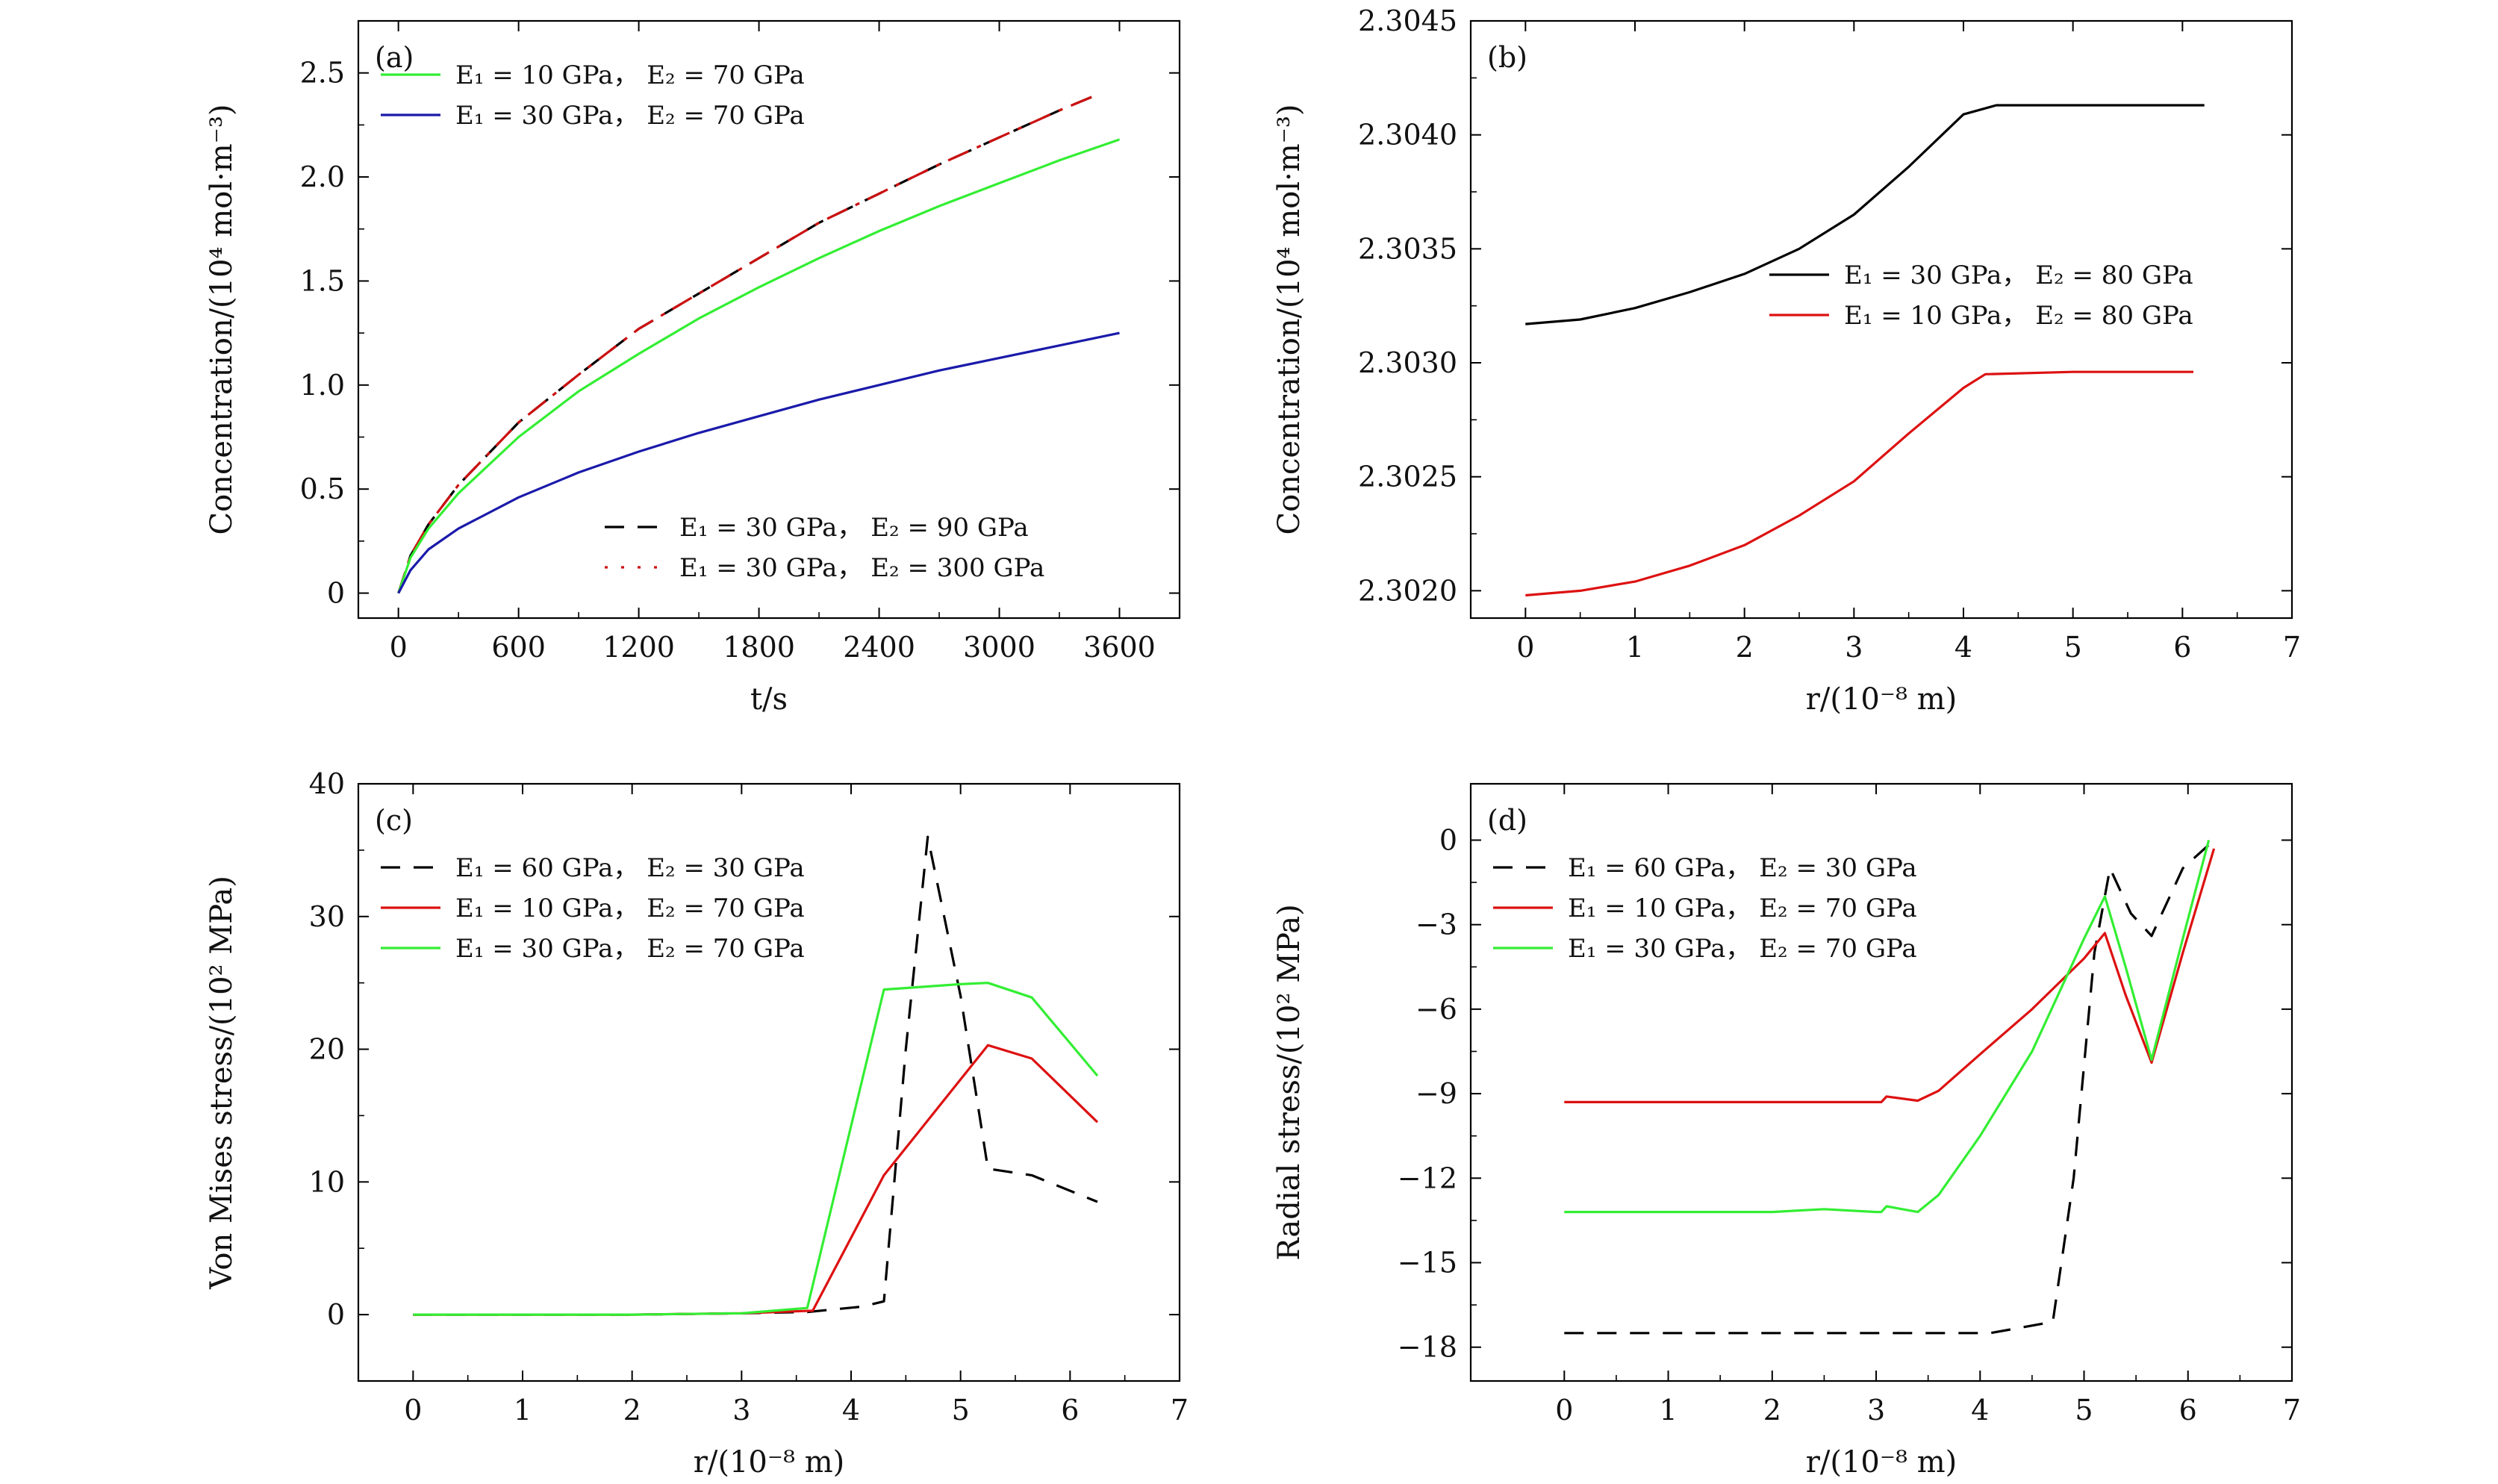 This screenshot has height=1484, width=2498. Describe the element at coordinates (322, 176) in the screenshot. I see `y-tick-label: 2.0` at that location.